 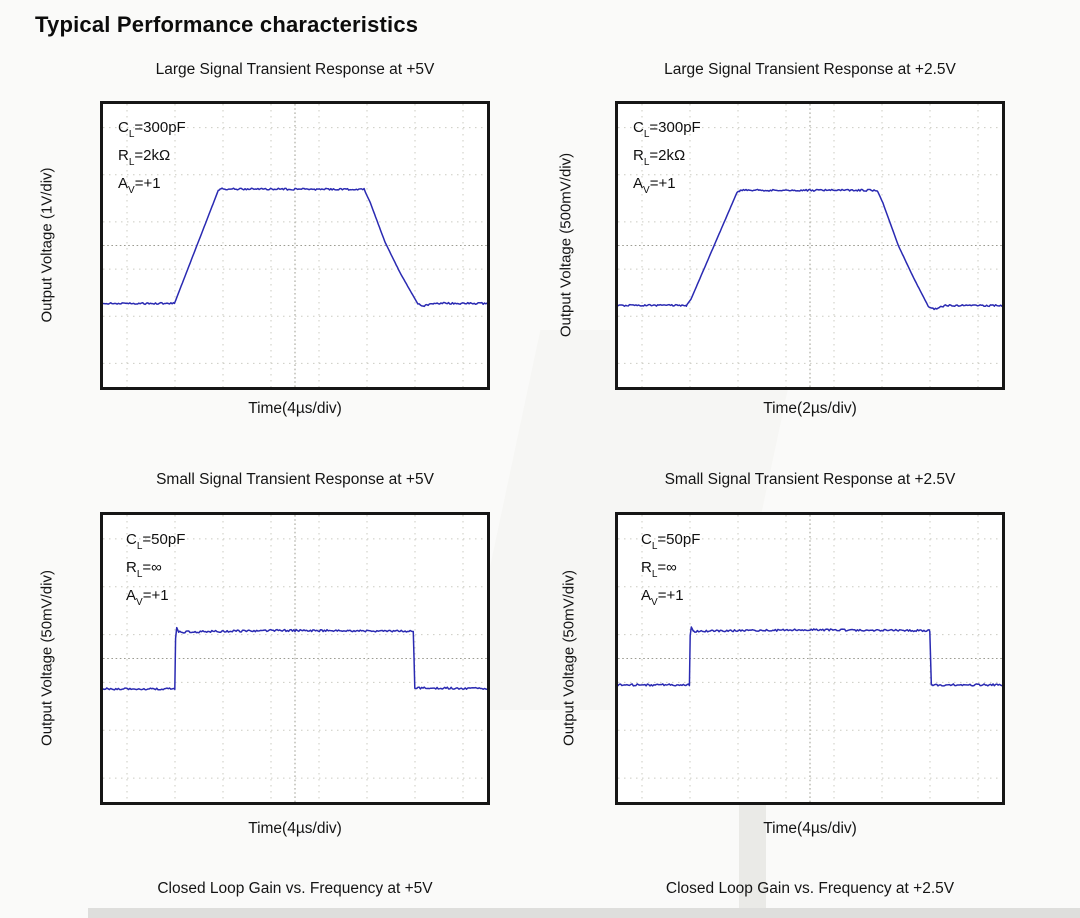 I want to click on chart-title: Large Signal Transient Response at +2.5V, so click(x=810, y=69).